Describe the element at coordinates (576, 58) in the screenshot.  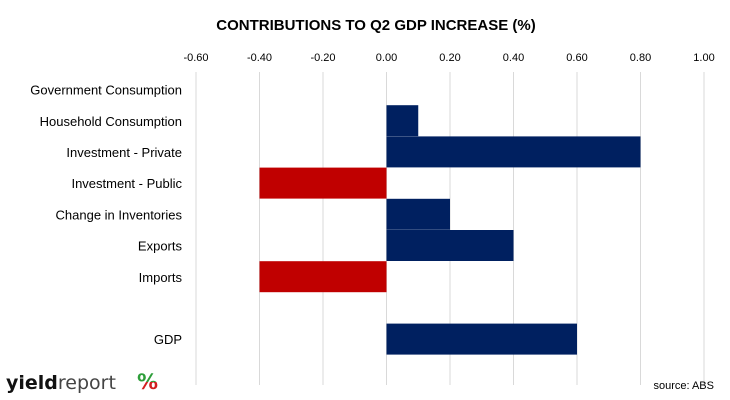
I see `x-tick-label: 0.60` at that location.